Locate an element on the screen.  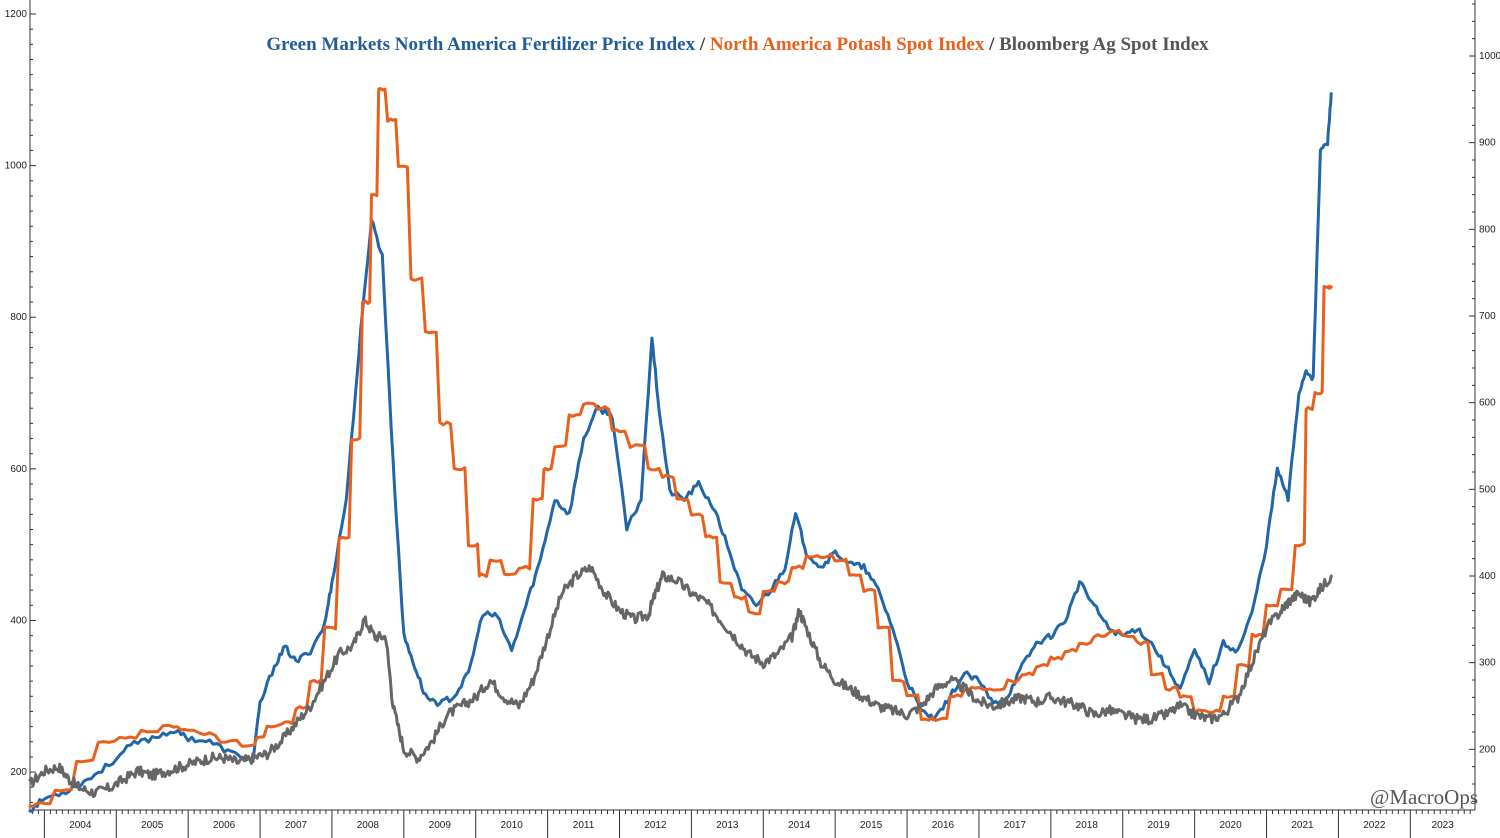
year-label-2021: 2021 is located at coordinates (1302, 825).